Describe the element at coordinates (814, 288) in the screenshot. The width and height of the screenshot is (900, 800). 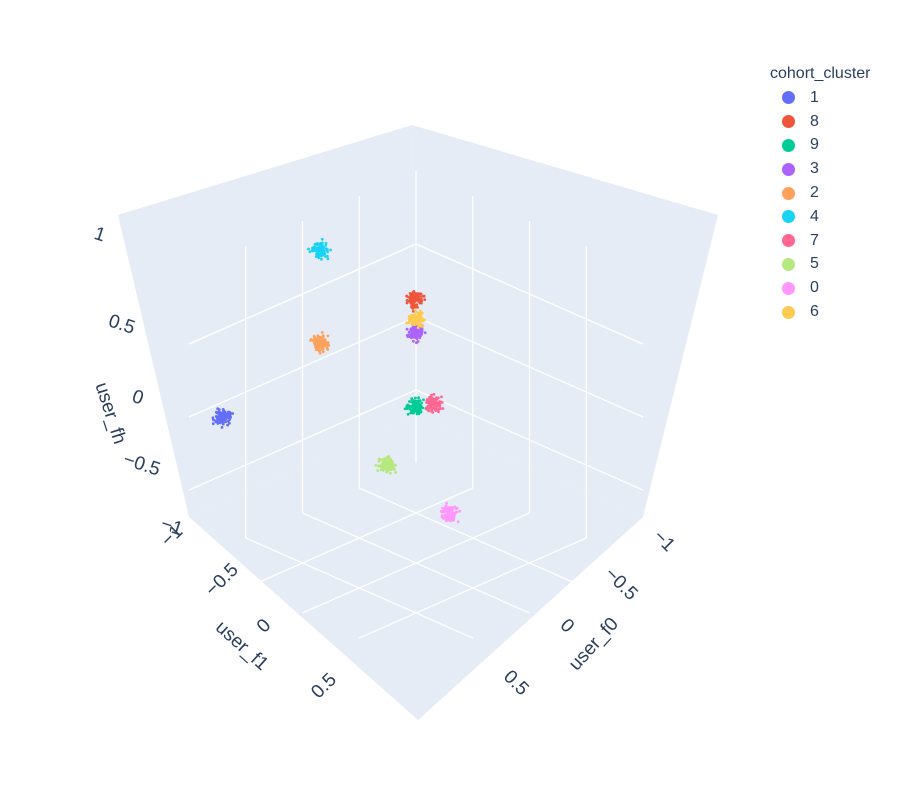
I see `legend-label: 0` at that location.